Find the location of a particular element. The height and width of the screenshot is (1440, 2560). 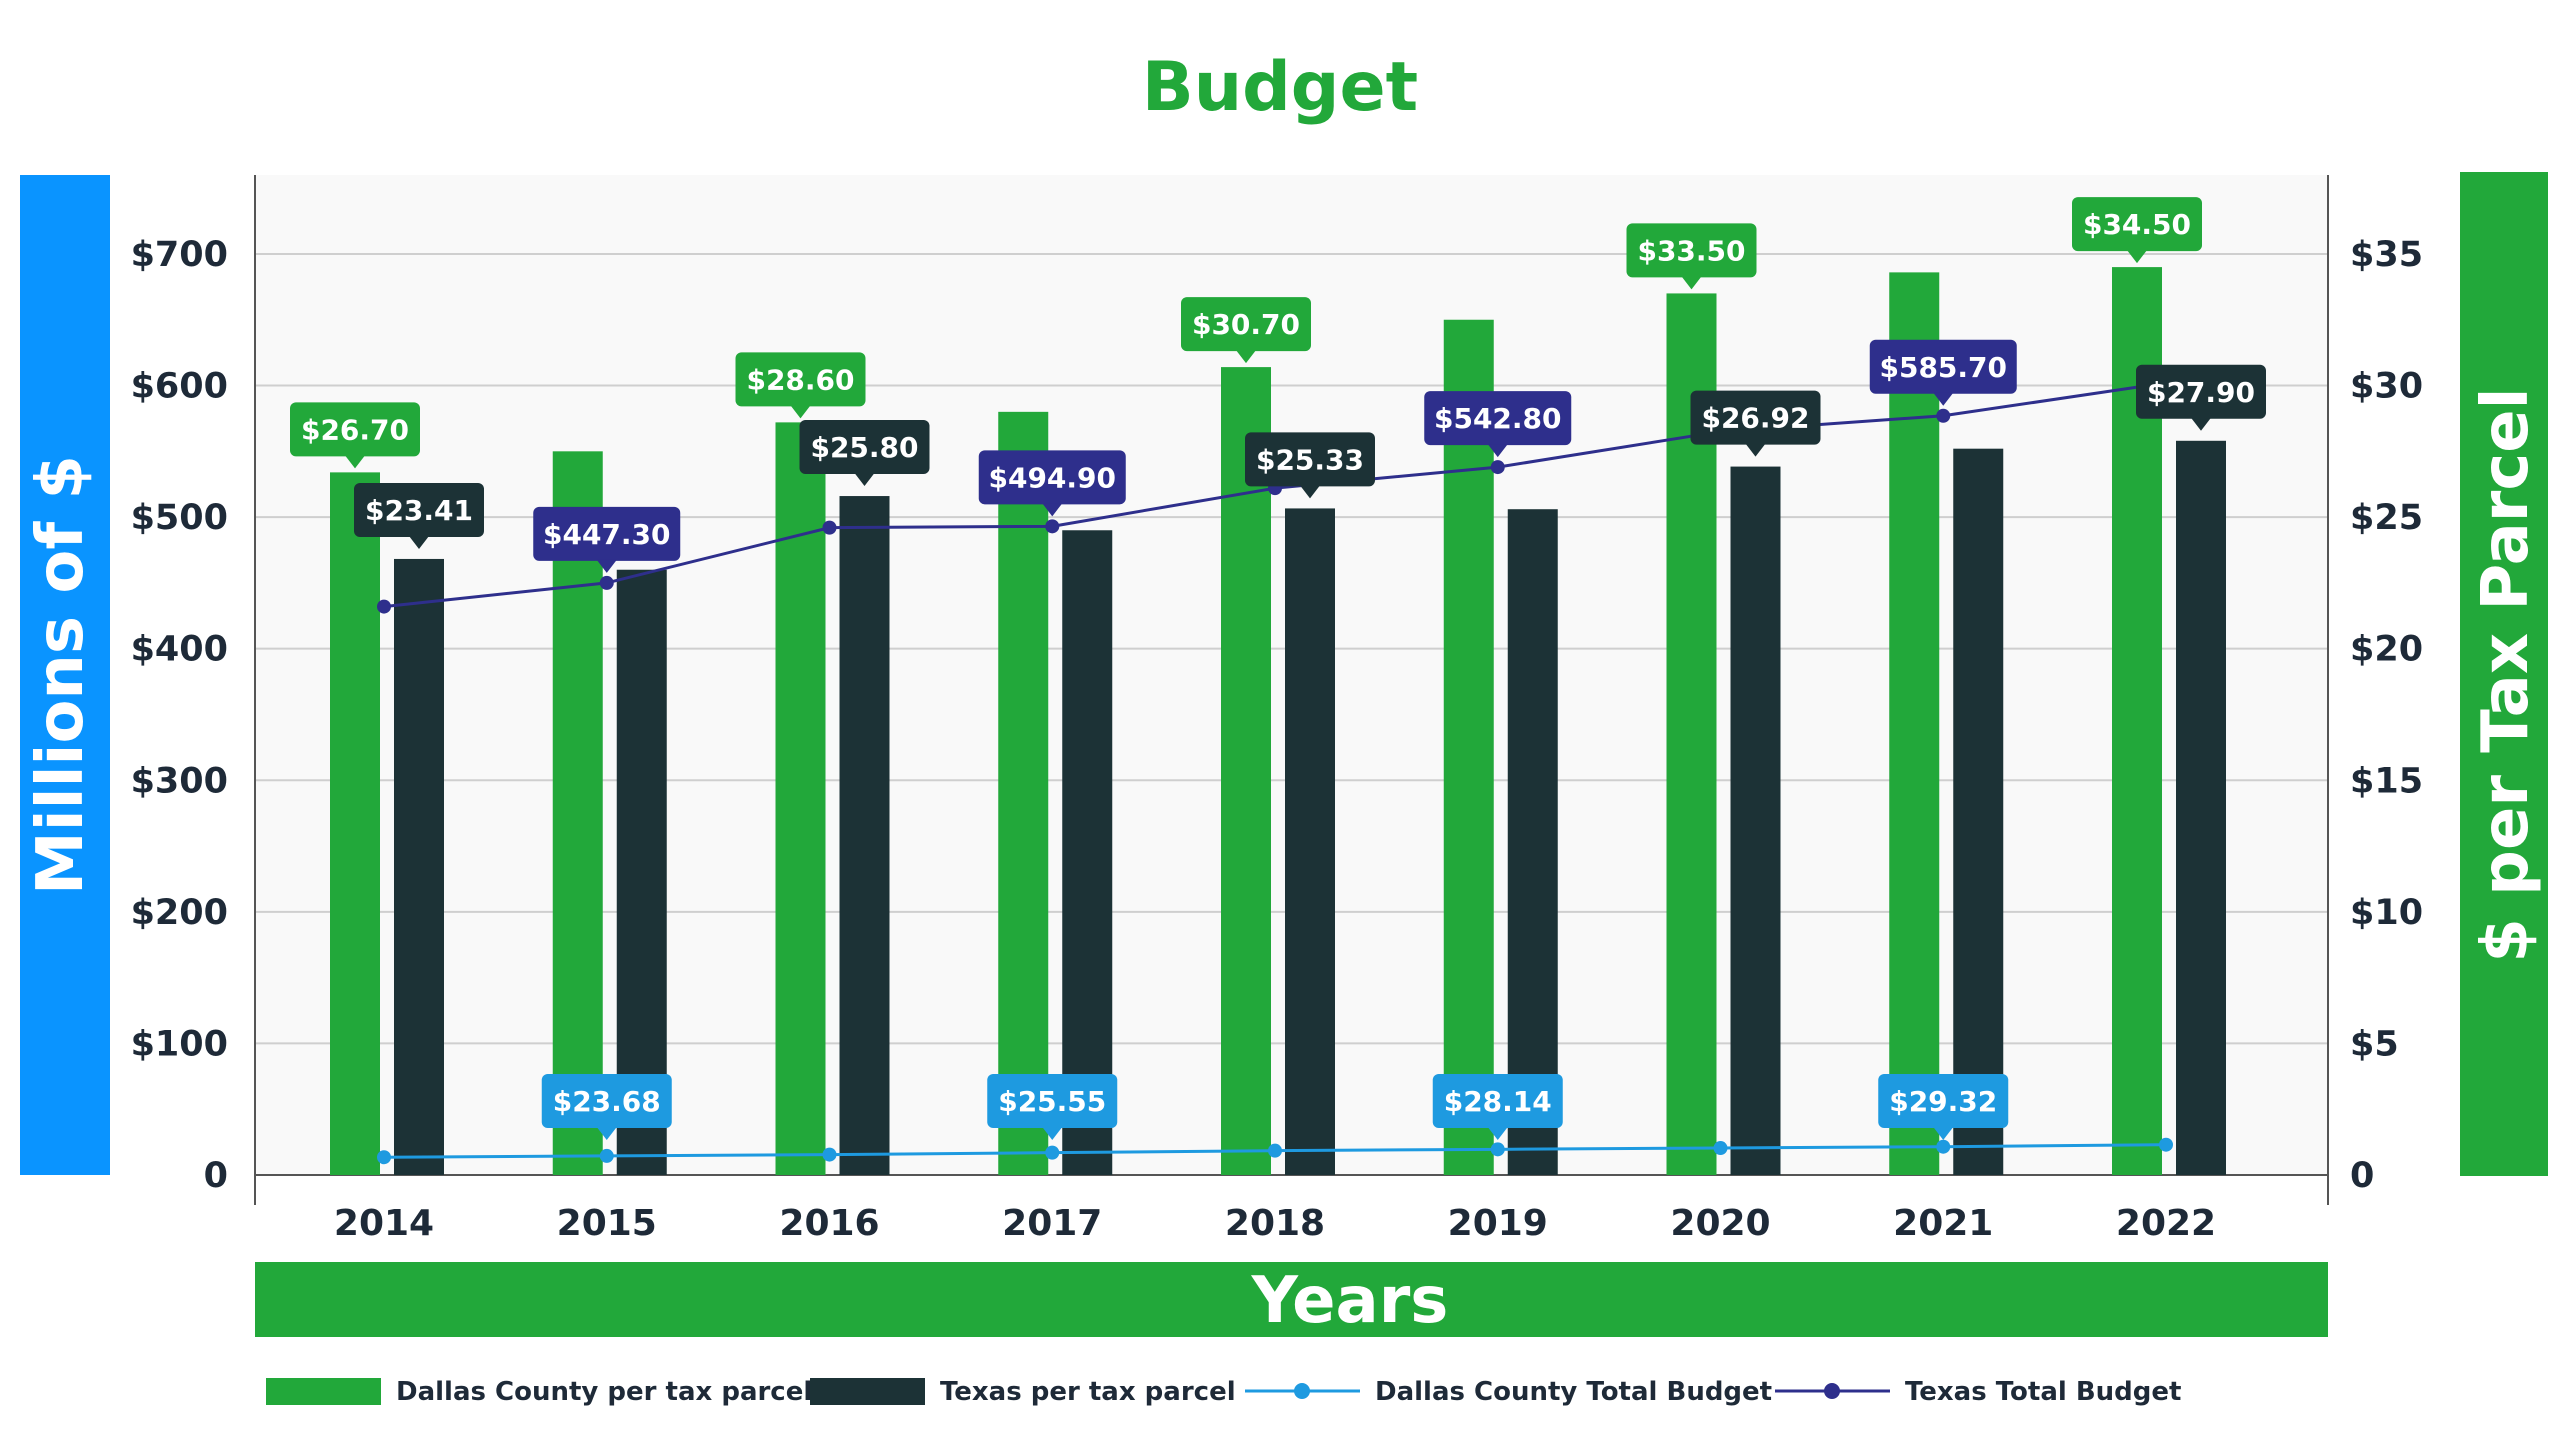

right-tick-label: $15 is located at coordinates (2386, 781).